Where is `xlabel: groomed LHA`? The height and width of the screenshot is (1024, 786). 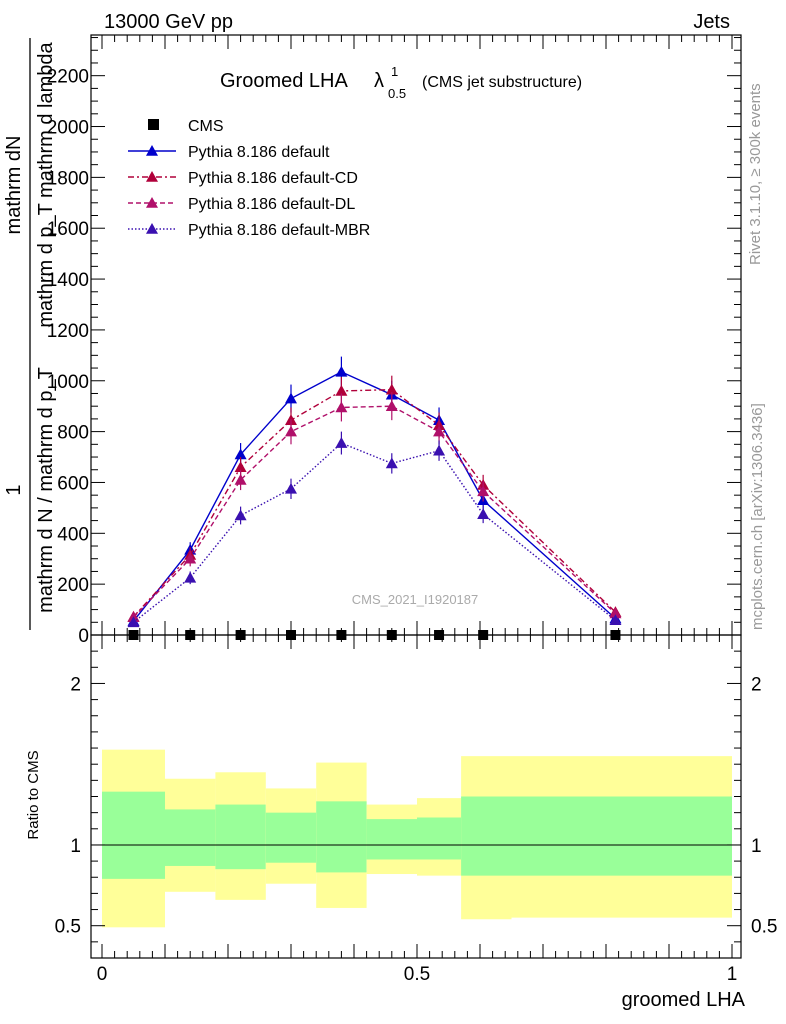
xlabel: groomed LHA is located at coordinates (684, 1000).